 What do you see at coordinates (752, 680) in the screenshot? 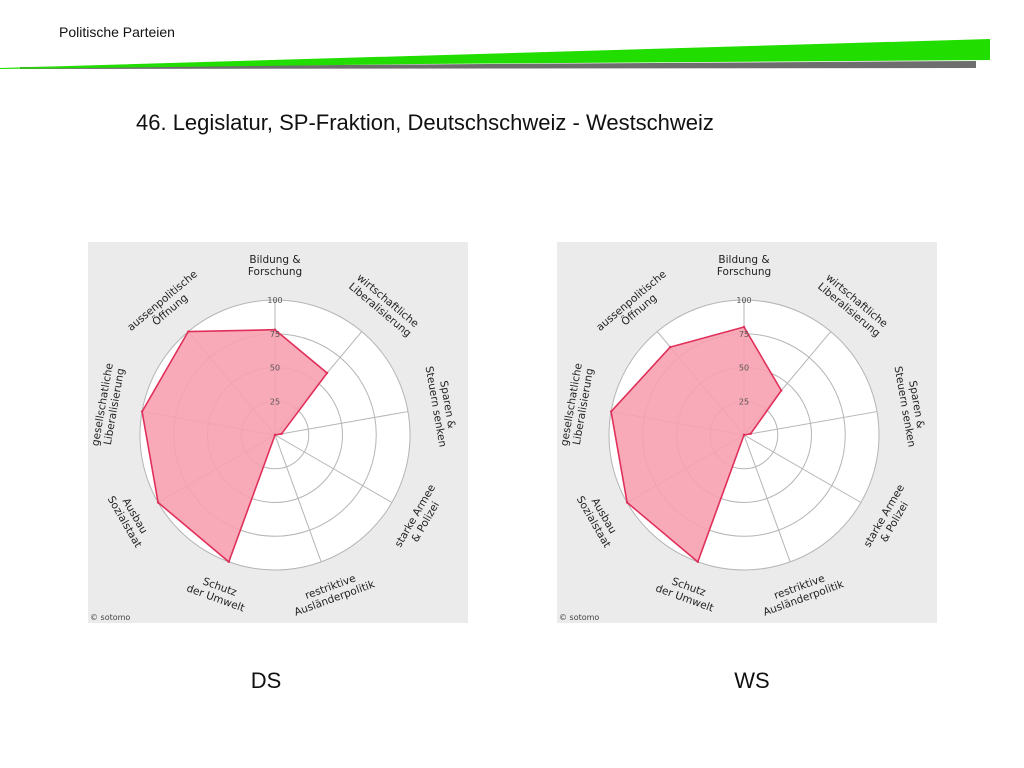
I see `caption-ws: WS` at bounding box center [752, 680].